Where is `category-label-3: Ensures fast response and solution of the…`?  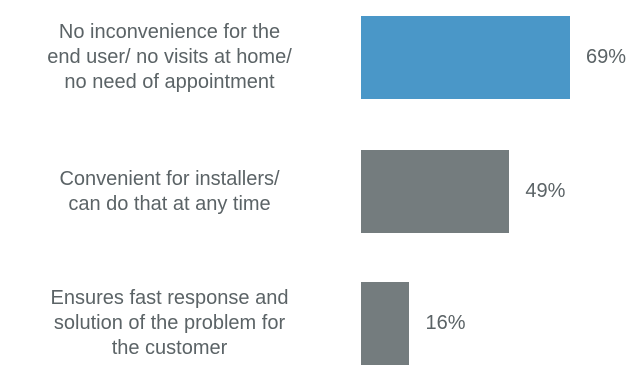 category-label-3: Ensures fast response and solution of the… is located at coordinates (169, 323).